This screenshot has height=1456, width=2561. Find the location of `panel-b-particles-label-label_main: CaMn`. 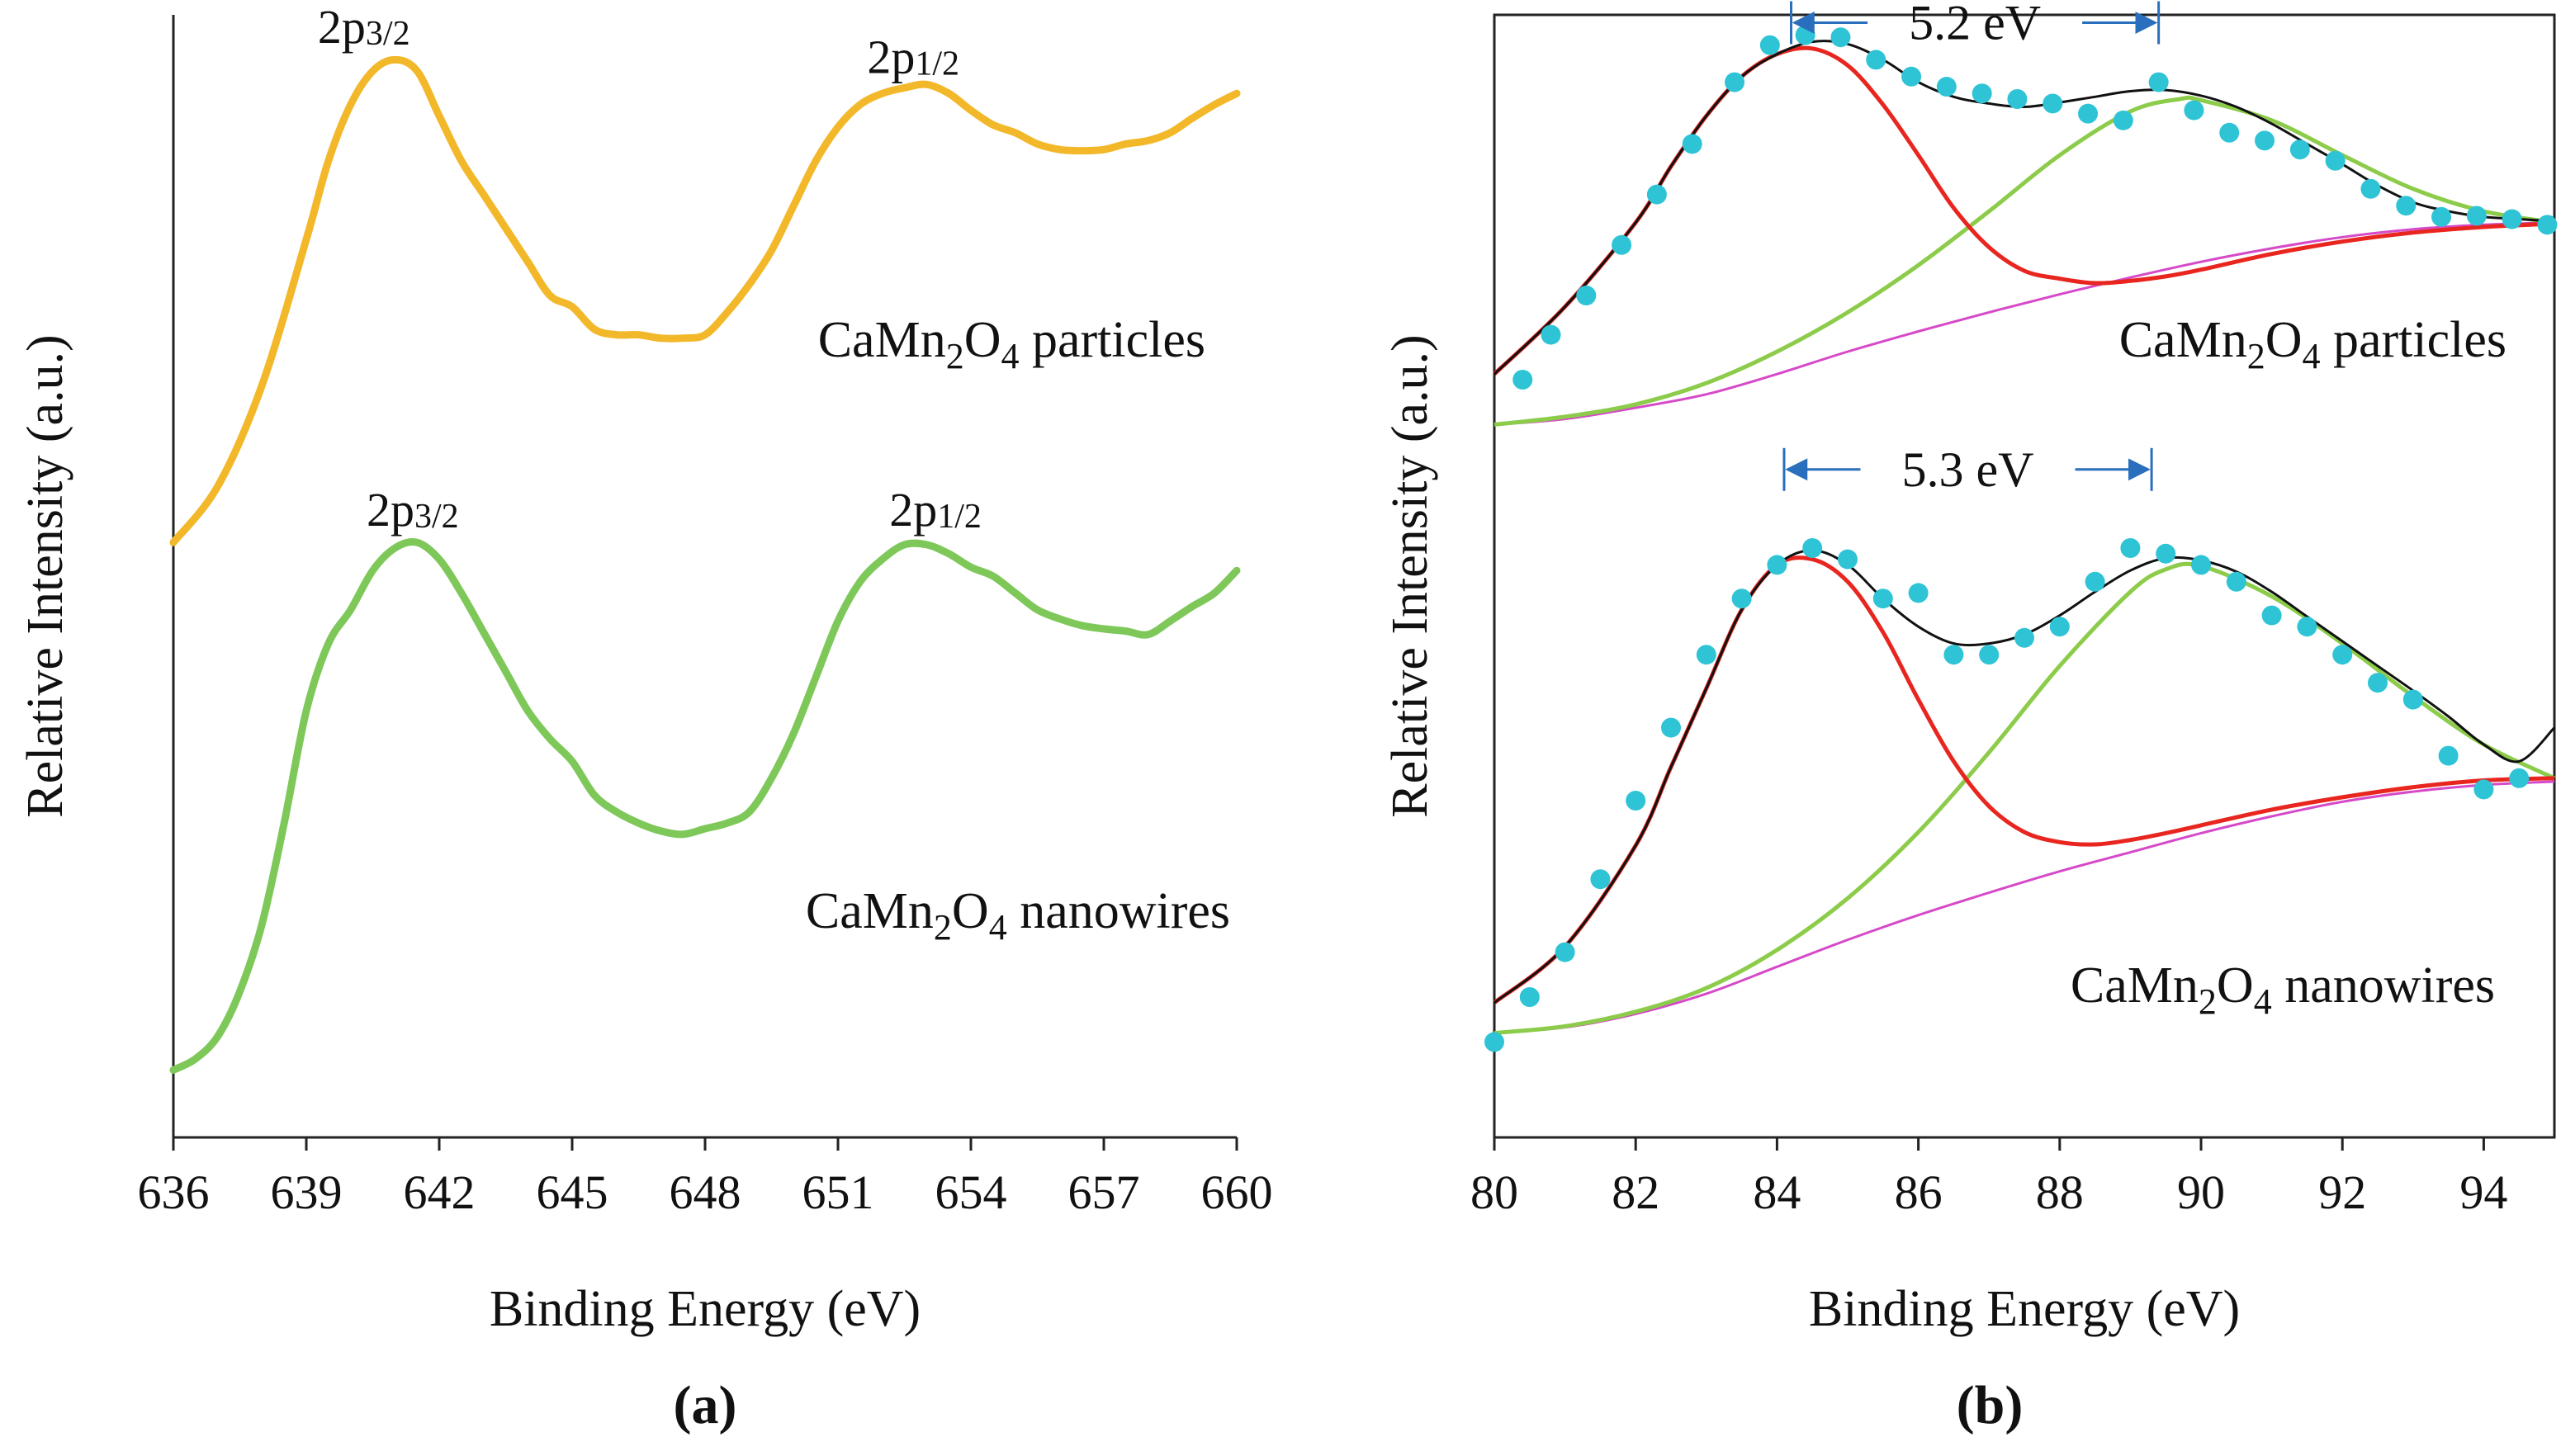

panel-b-particles-label-label_main: CaMn is located at coordinates (2183, 340).